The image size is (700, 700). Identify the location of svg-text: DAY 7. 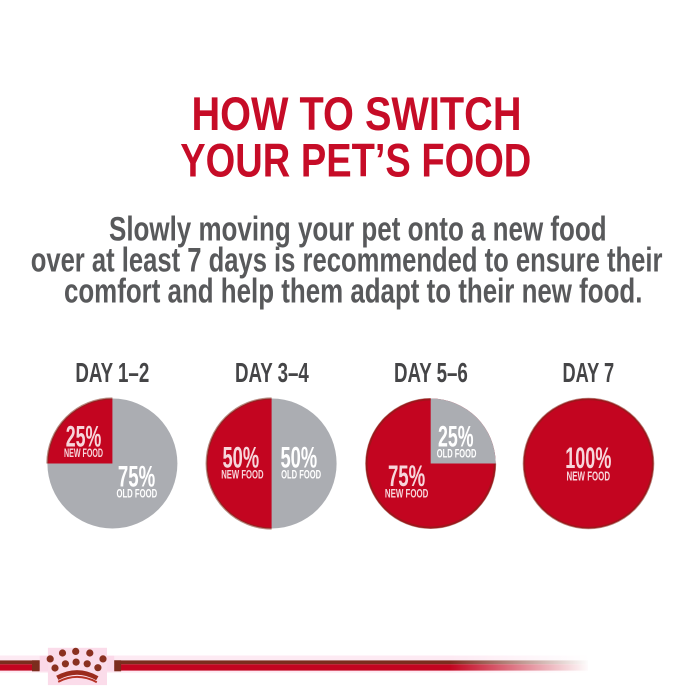
(589, 372).